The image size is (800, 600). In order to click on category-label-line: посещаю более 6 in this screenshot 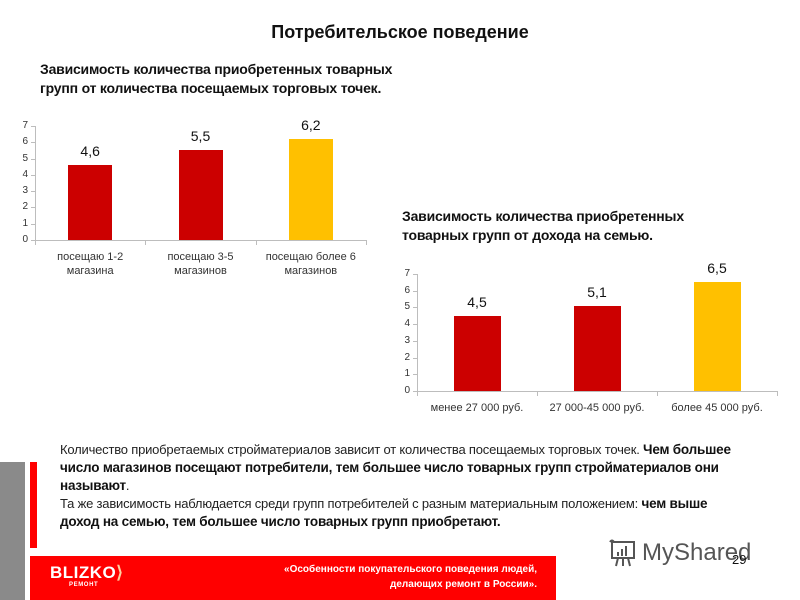, I will do `click(310, 257)`.